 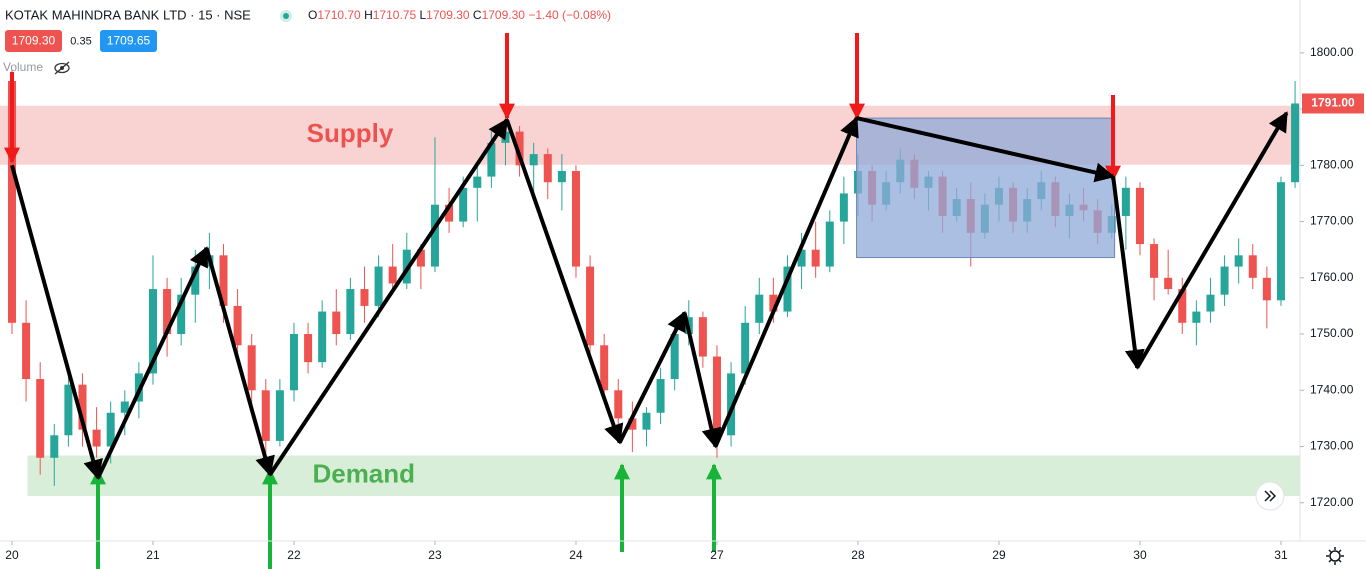 What do you see at coordinates (569, 15) in the screenshot?
I see `quote-change: −1.40 (−0.08%)` at bounding box center [569, 15].